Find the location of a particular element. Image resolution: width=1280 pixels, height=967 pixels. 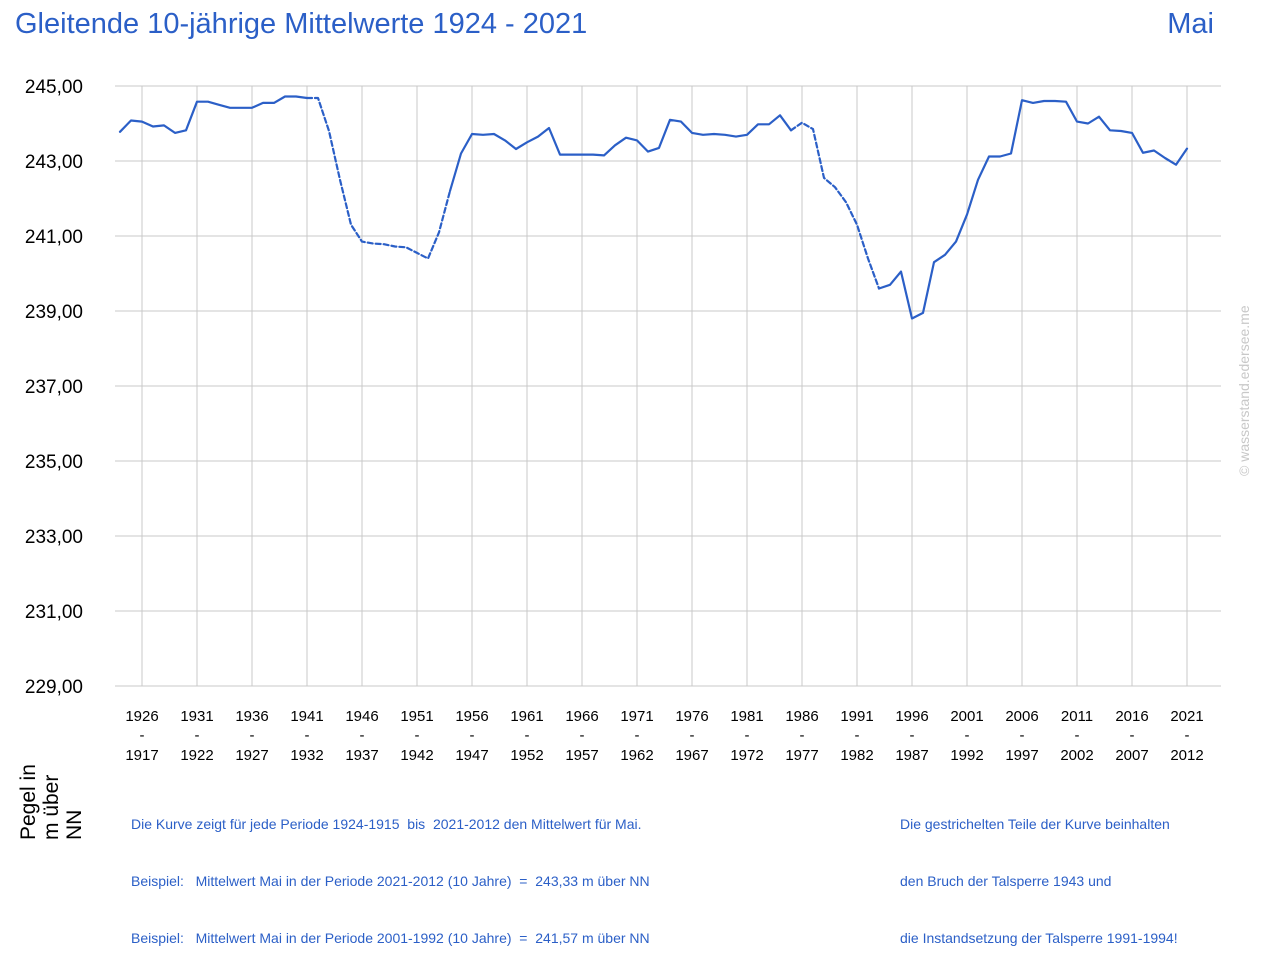

x-tick-label: 1931 is located at coordinates (196, 716).